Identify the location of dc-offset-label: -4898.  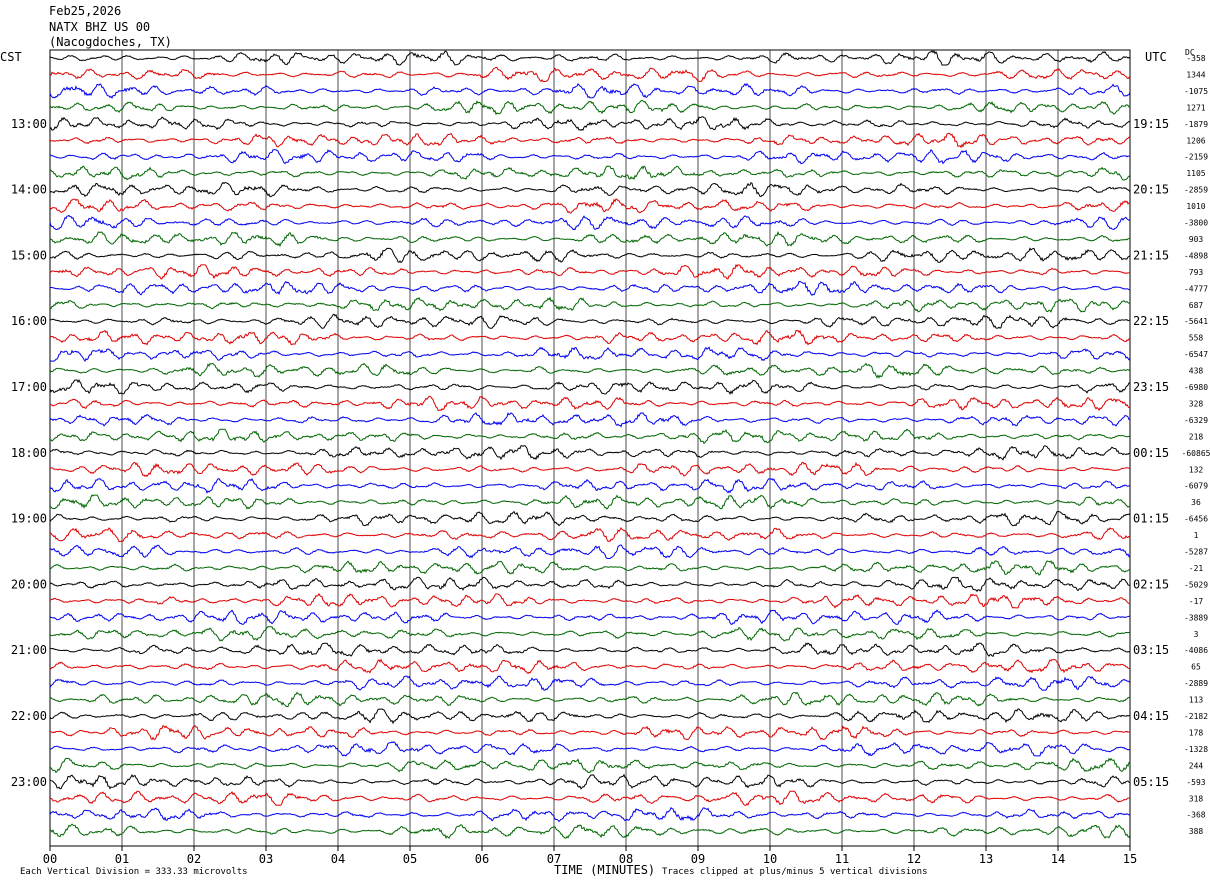
(1196, 255).